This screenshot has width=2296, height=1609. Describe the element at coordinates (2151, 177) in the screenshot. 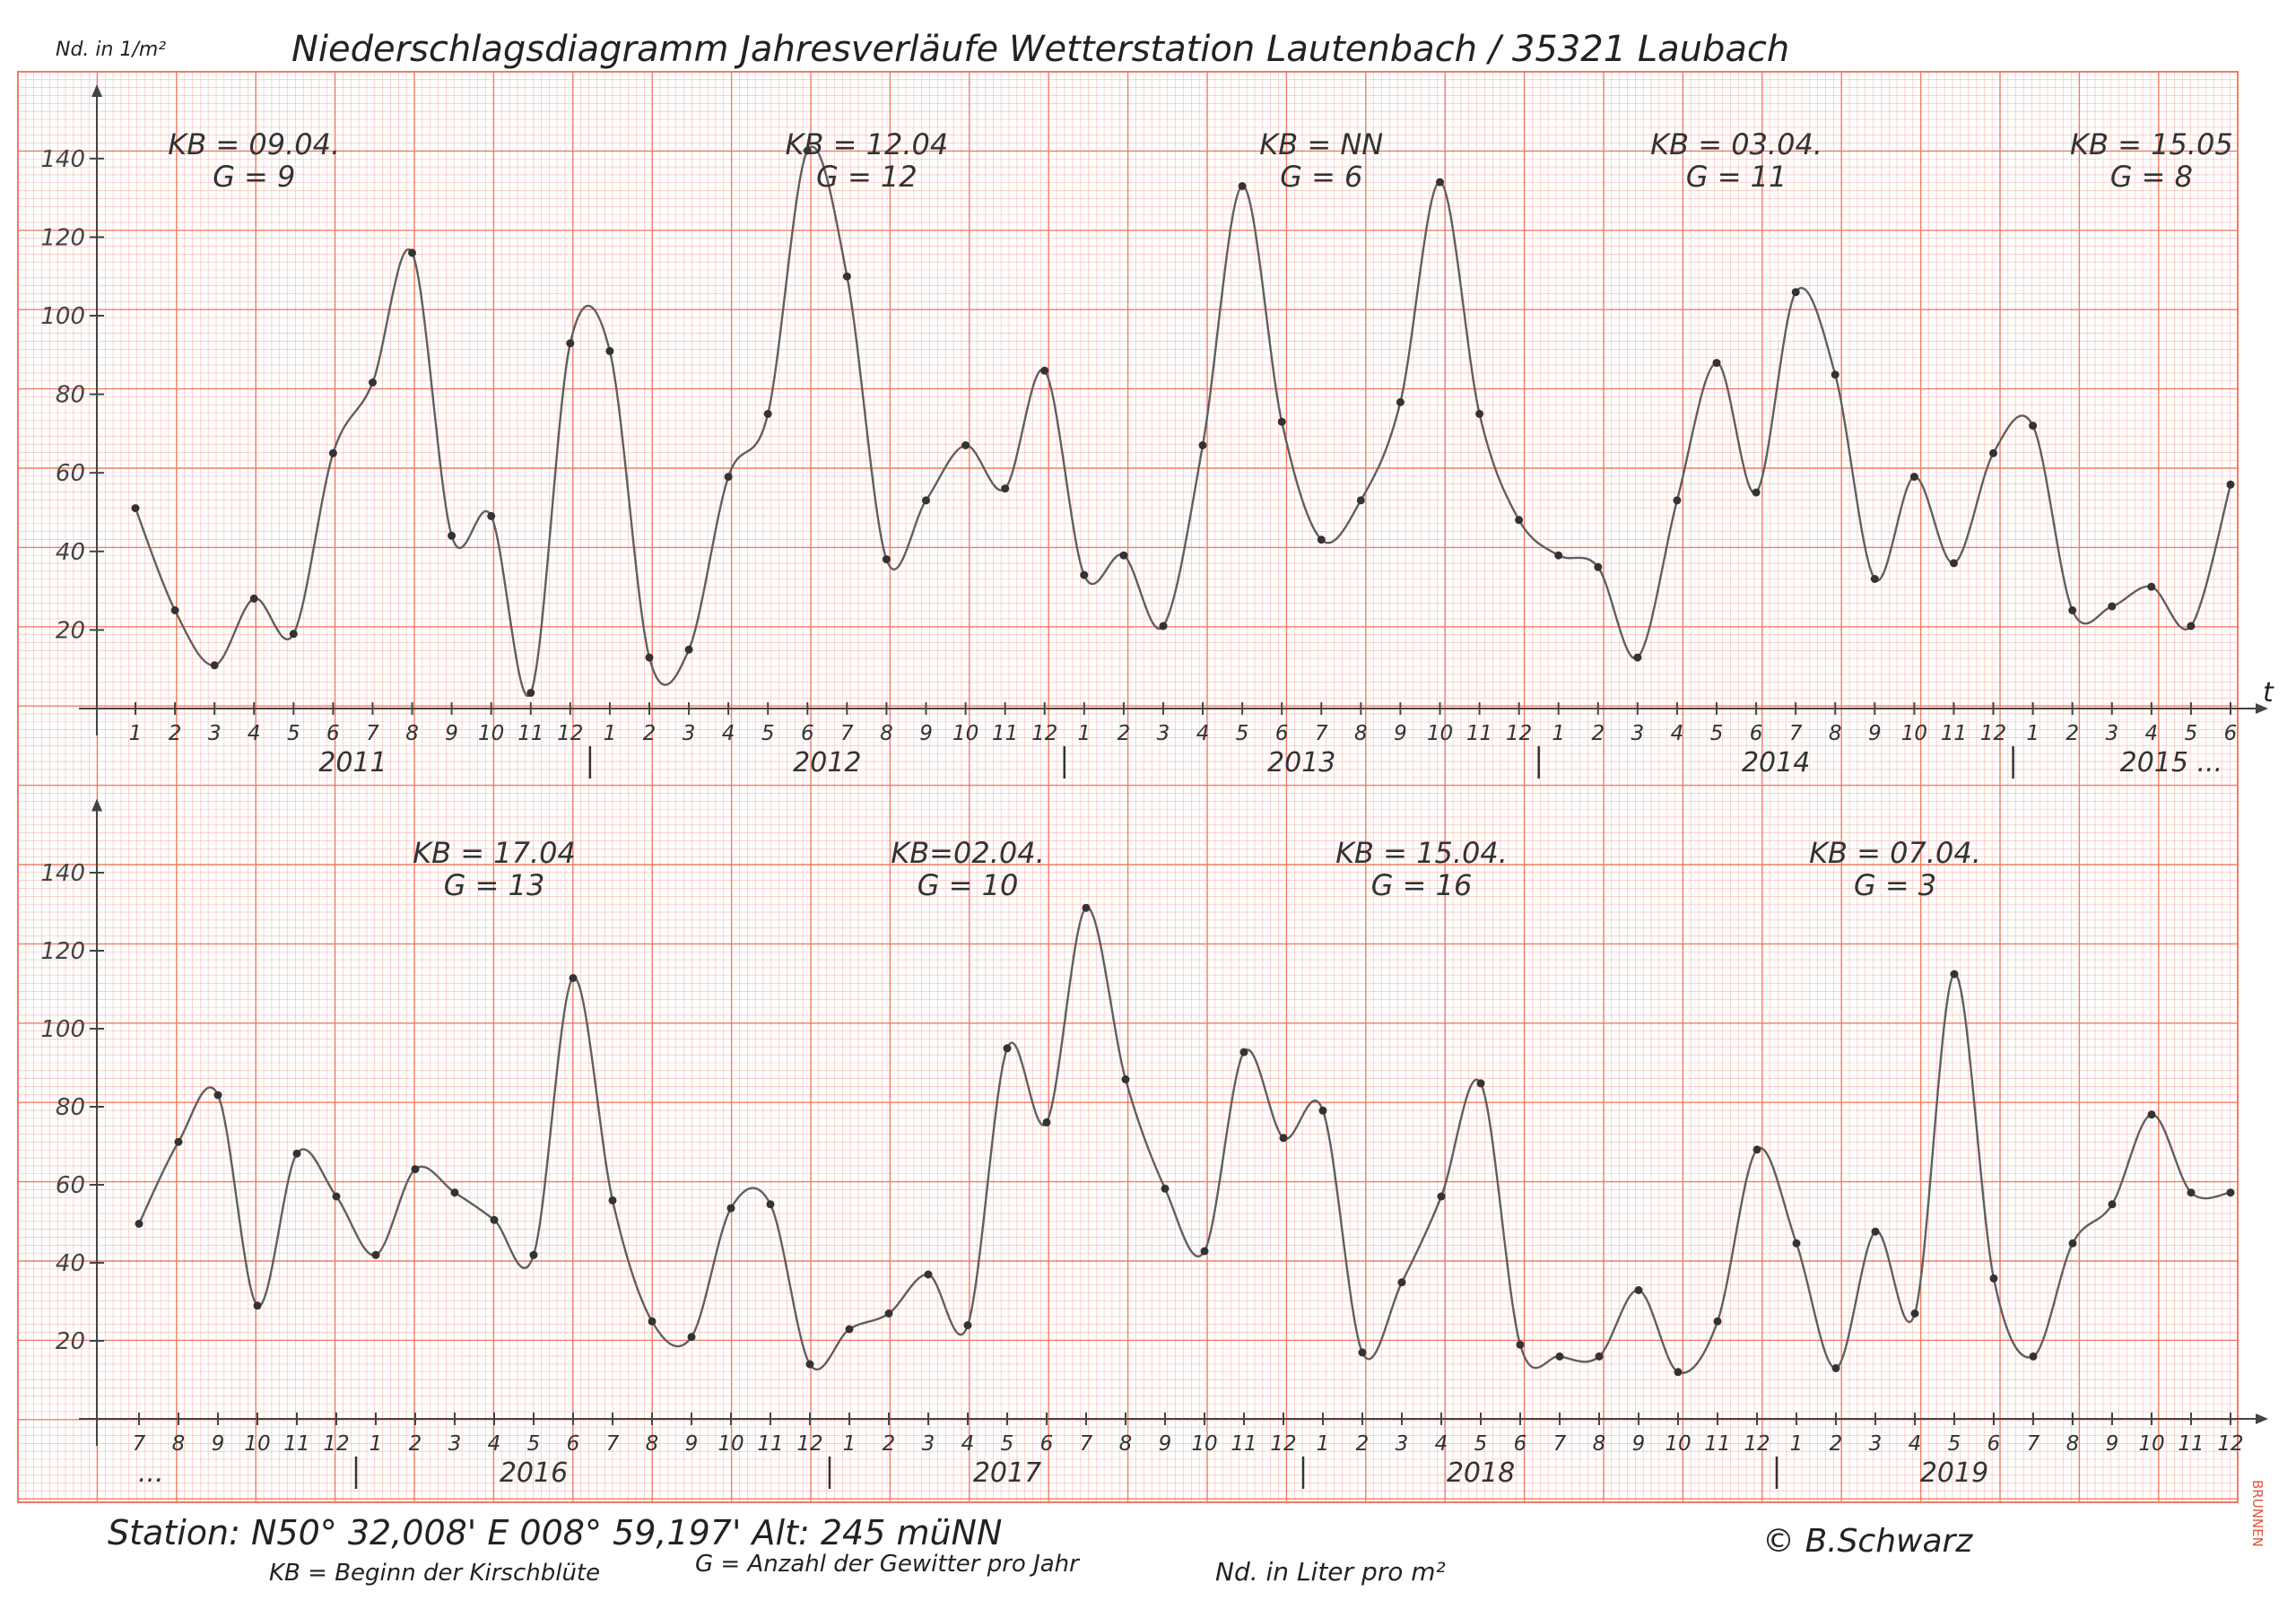

I see `annotation-g: G = 8` at that location.